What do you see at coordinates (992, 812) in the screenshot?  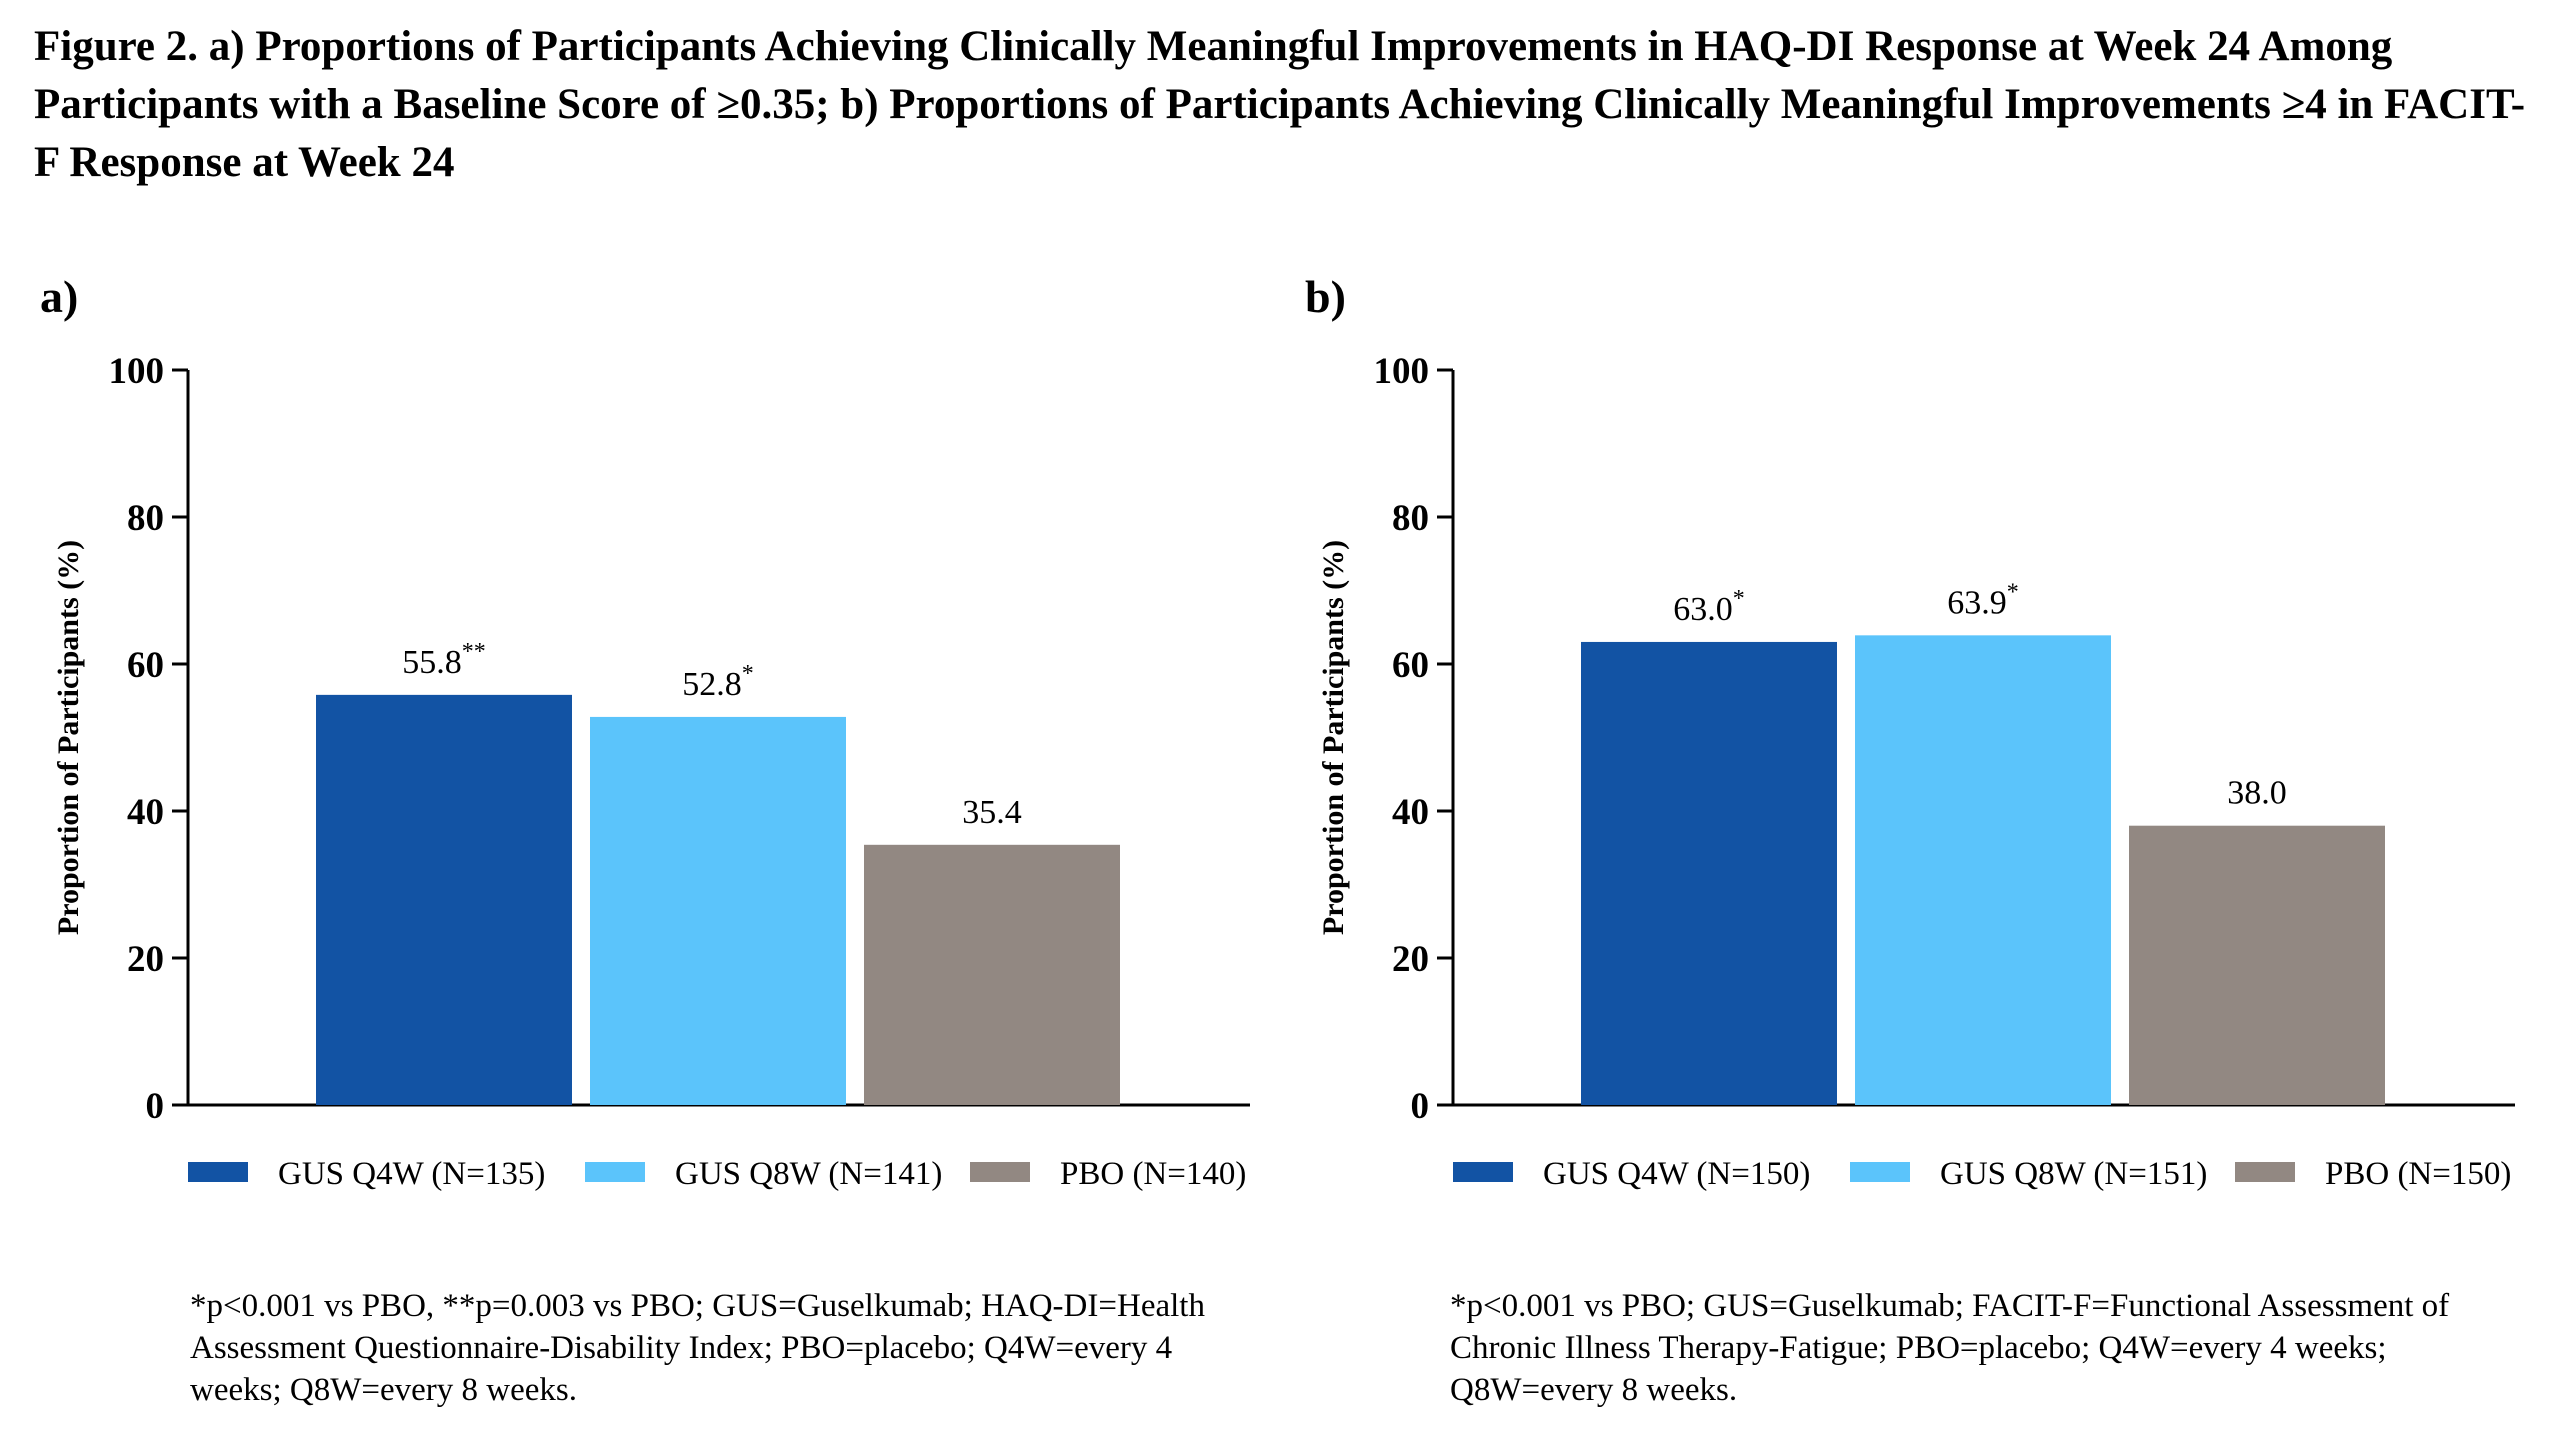 I see `data-label: 35.4` at bounding box center [992, 812].